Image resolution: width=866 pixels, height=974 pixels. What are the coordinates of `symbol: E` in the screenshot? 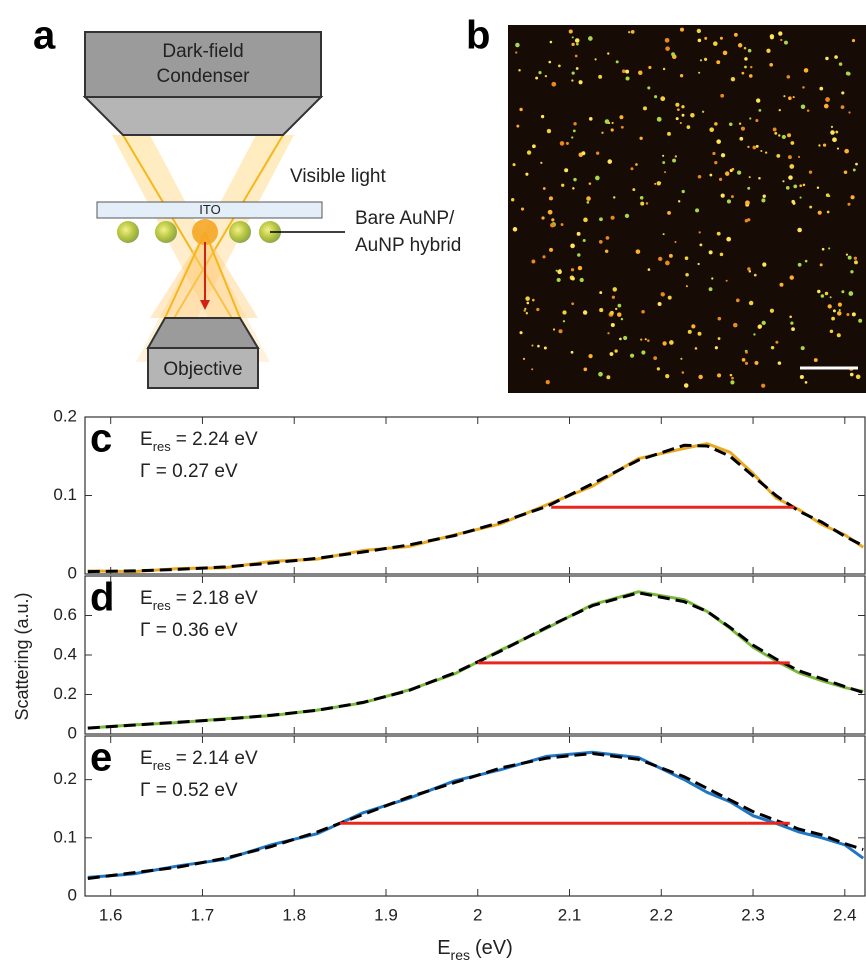 It's located at (146, 439).